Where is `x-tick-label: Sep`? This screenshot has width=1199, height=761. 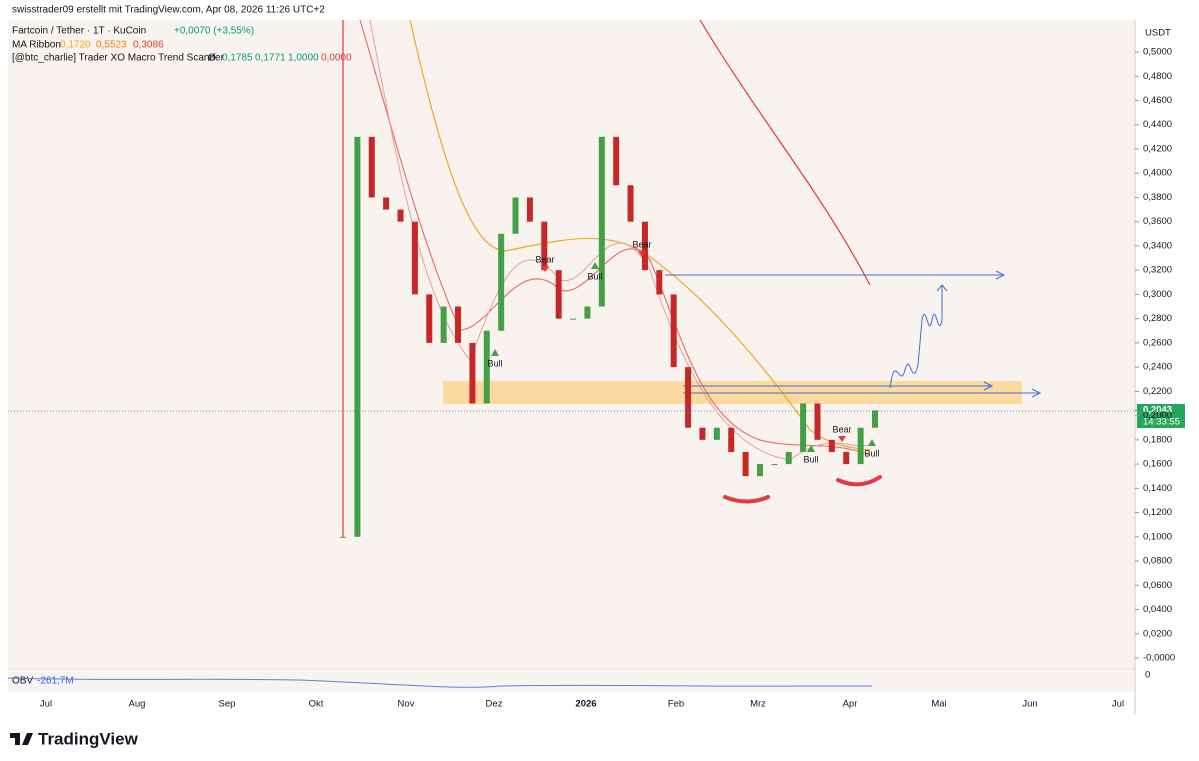 x-tick-label: Sep is located at coordinates (227, 704).